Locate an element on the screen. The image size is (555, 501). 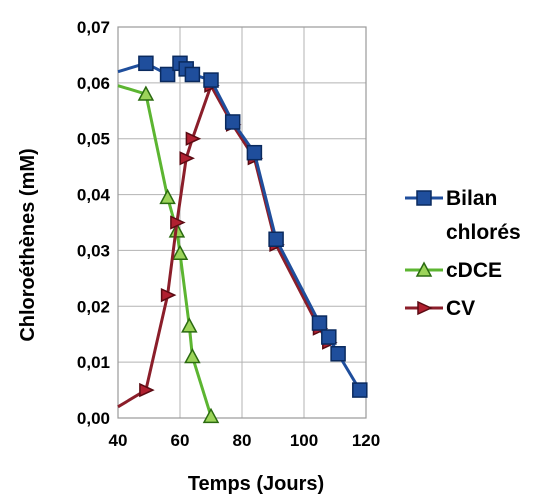
y-axis-title: Chloroéthènes (mM) is located at coordinates (28, 244).